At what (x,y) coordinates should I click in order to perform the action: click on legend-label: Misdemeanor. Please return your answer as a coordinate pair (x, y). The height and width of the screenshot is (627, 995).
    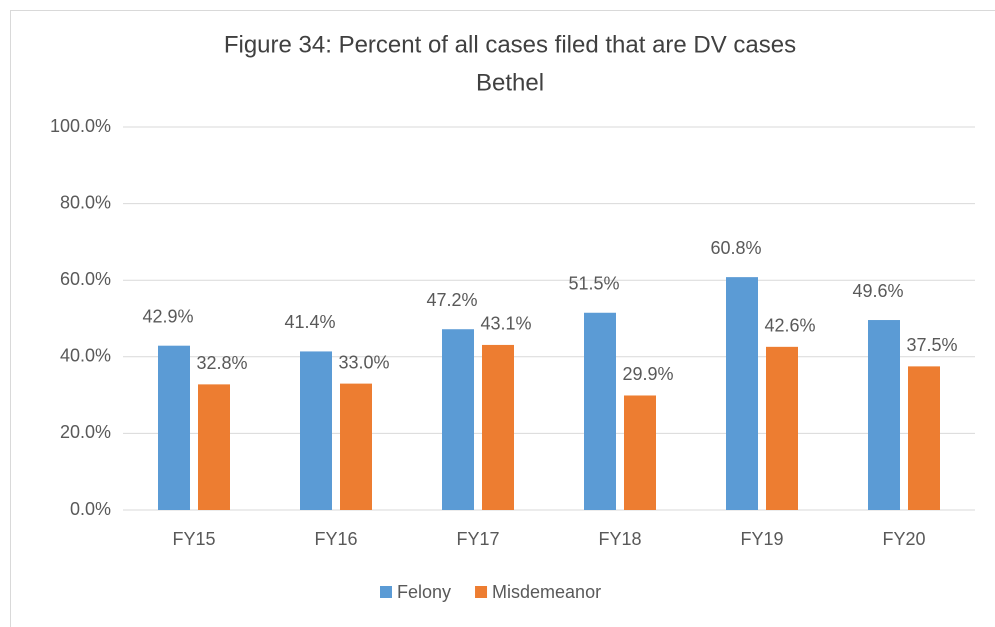
    Looking at the image, I should click on (546, 592).